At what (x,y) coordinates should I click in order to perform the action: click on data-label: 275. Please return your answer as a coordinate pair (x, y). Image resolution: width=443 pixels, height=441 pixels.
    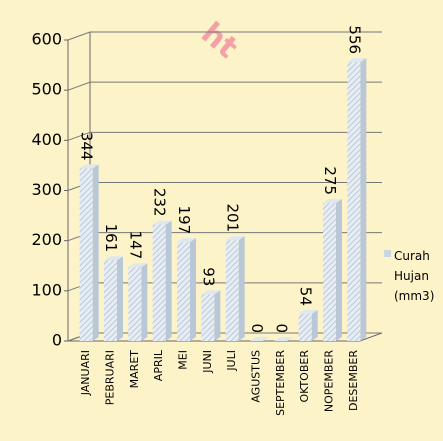
    Looking at the image, I should click on (330, 180).